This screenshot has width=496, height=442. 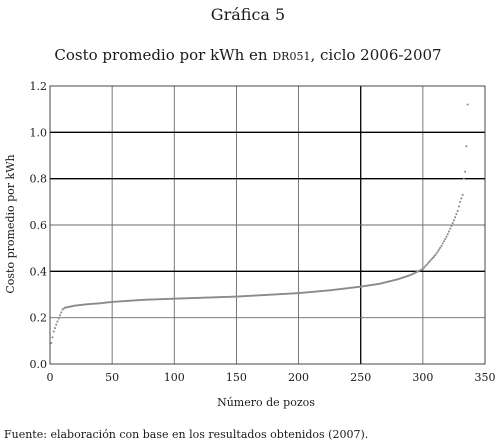 What do you see at coordinates (39, 271) in the screenshot?
I see `y-tick-label: 0.4` at bounding box center [39, 271].